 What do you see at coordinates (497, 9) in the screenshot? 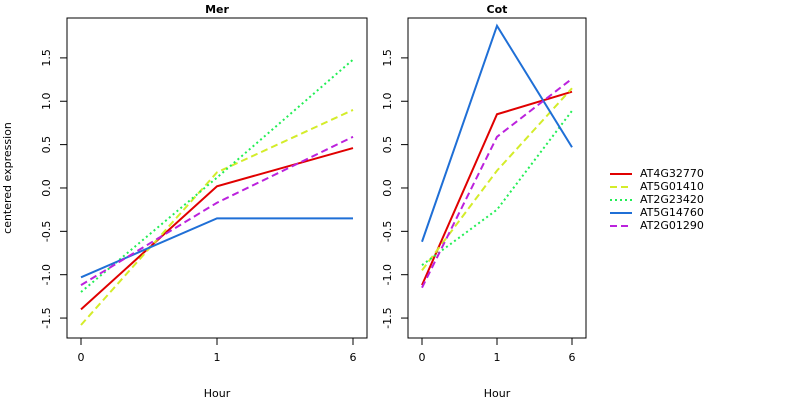
I see `panel-title: Cot` at bounding box center [497, 9].